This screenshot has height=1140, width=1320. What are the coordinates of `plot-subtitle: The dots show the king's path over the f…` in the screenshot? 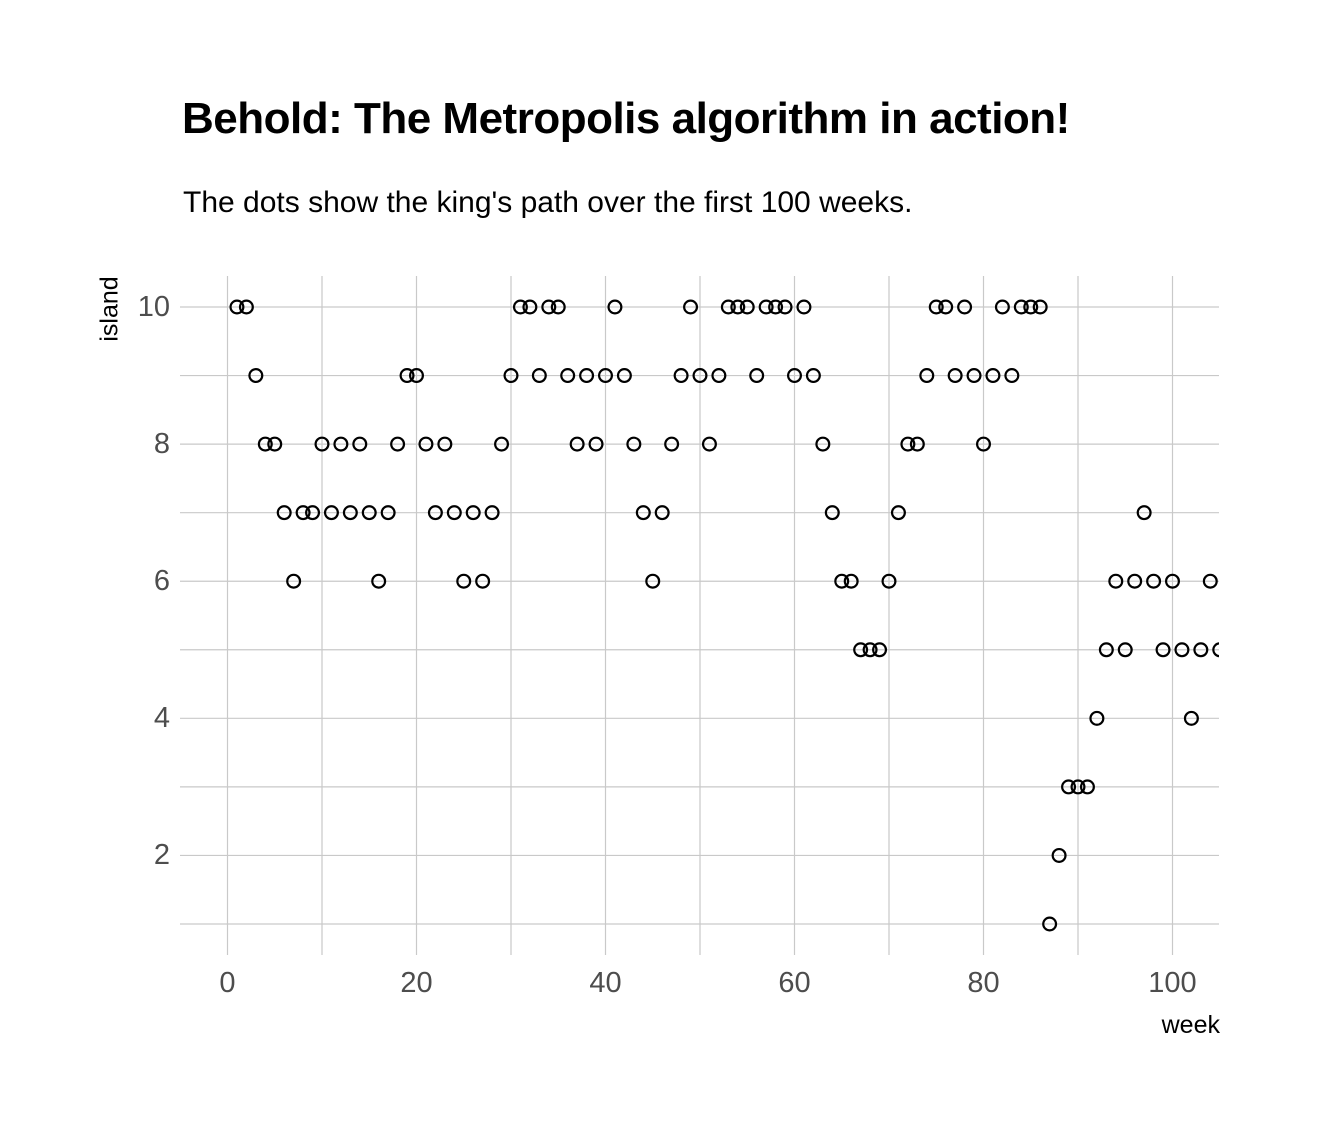 It's located at (548, 202).